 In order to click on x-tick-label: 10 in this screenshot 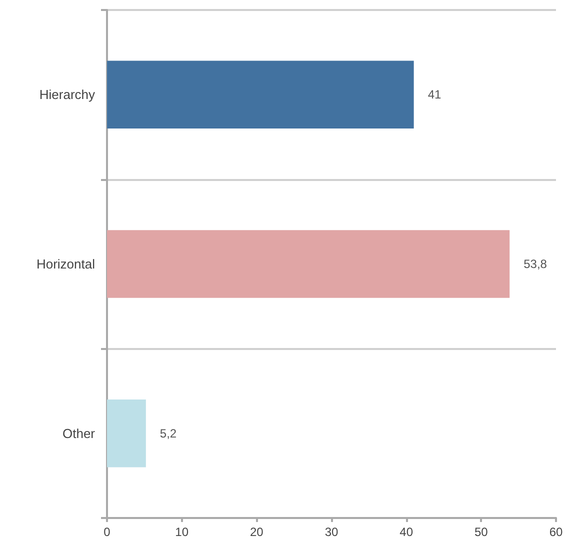, I will do `click(182, 532)`.